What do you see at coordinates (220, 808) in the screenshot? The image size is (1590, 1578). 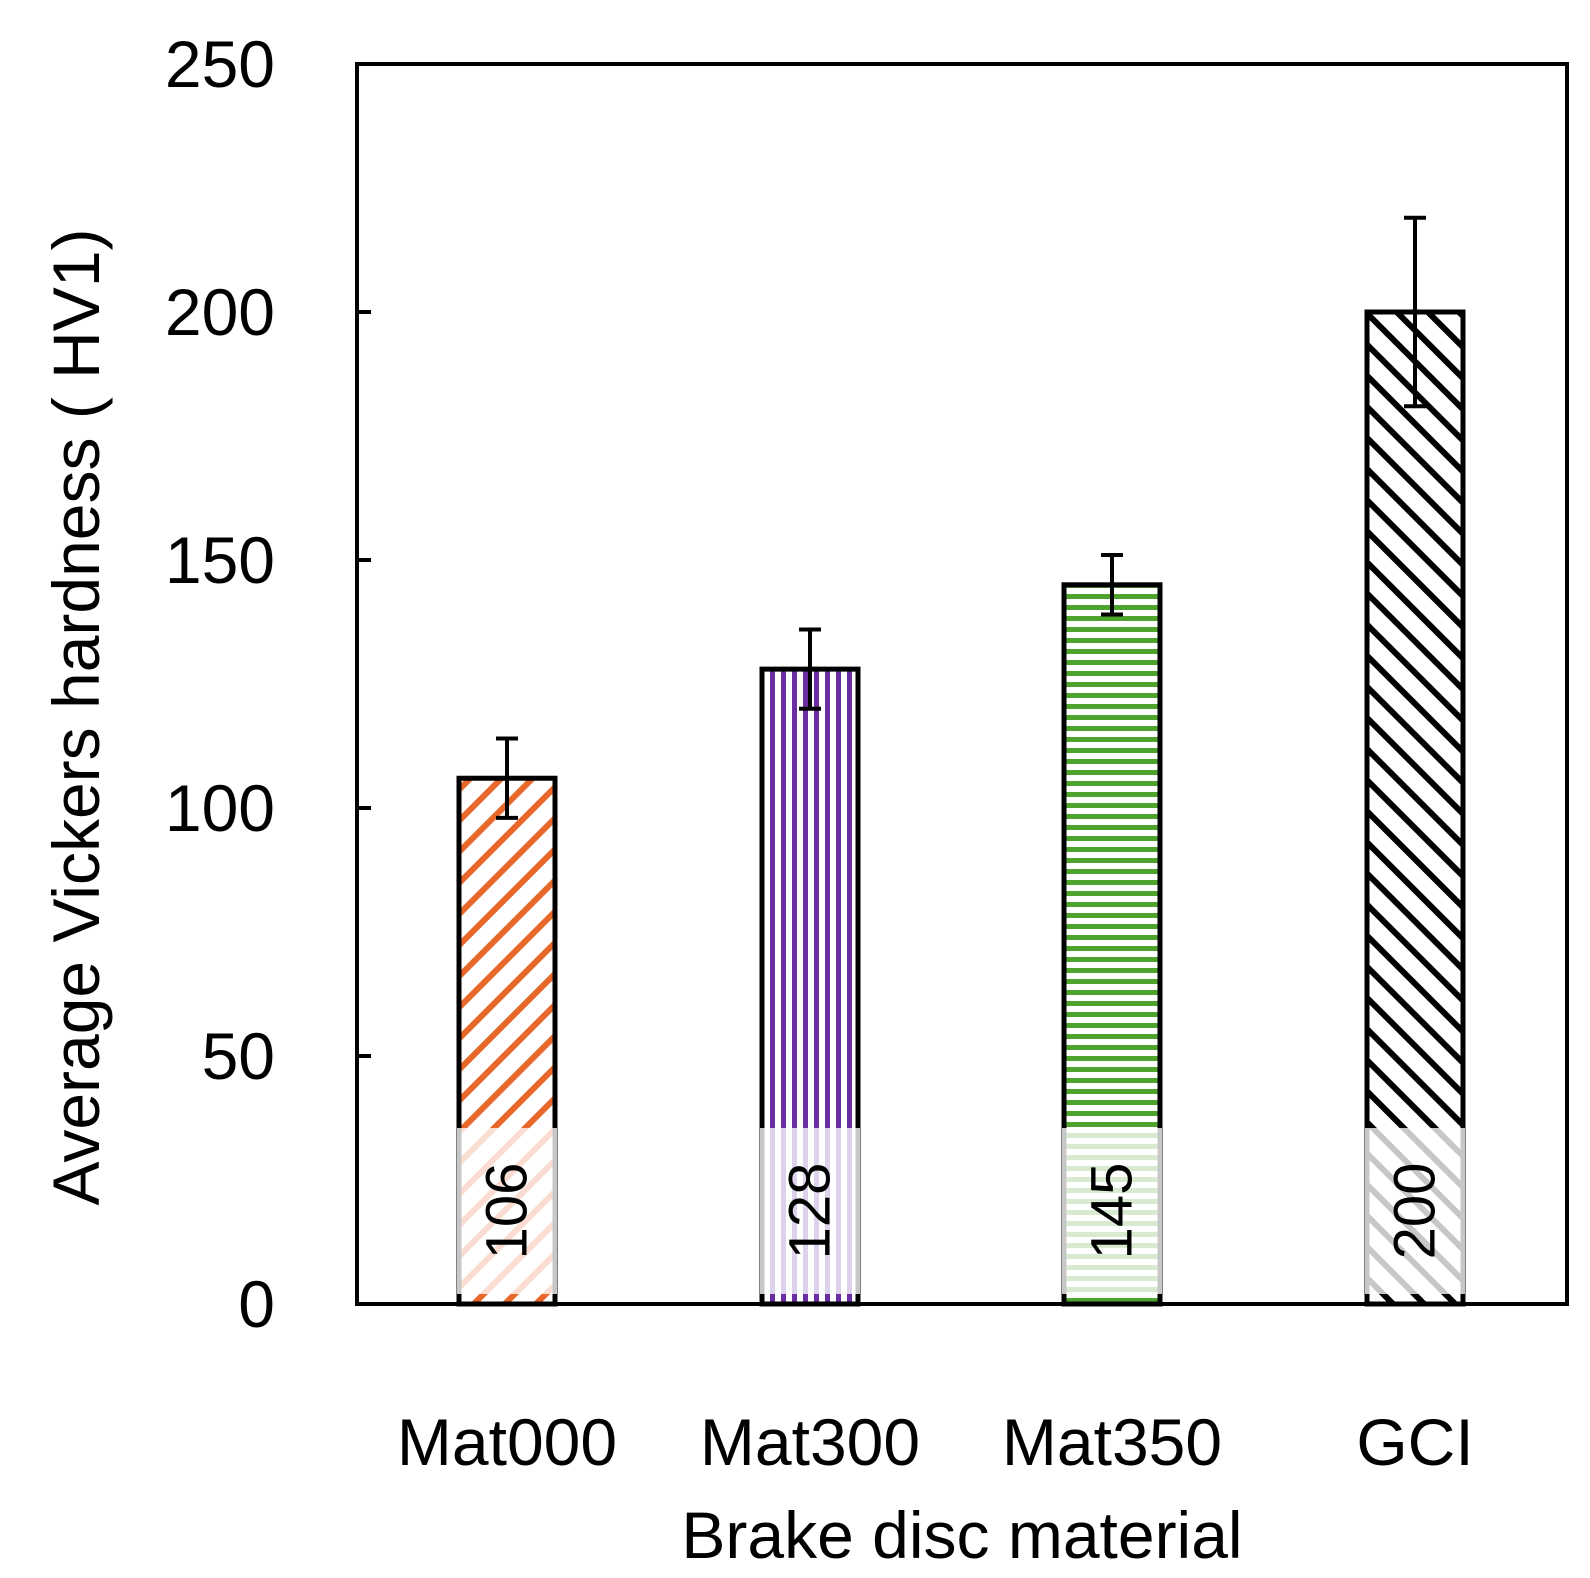 I see `y-tick-label: 100` at bounding box center [220, 808].